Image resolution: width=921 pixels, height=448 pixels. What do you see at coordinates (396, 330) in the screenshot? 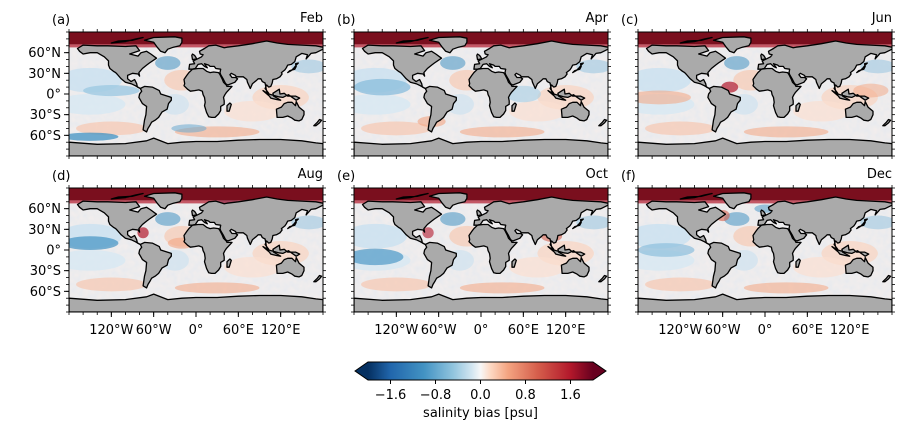
I see `lon-tick-label: 120°W` at bounding box center [396, 330].